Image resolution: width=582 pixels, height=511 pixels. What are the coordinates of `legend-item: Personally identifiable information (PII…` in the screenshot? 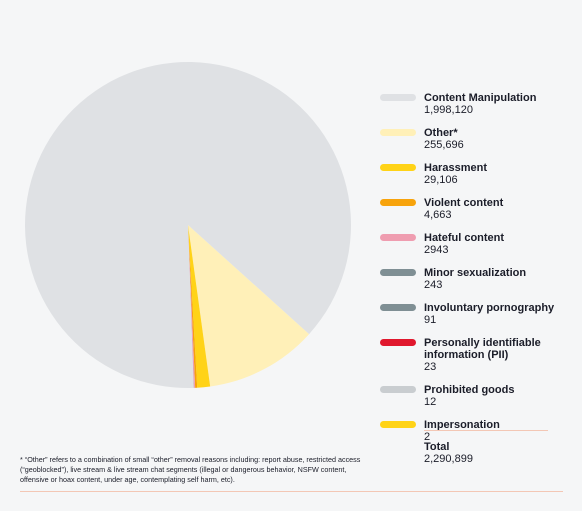 It's located at (475, 355).